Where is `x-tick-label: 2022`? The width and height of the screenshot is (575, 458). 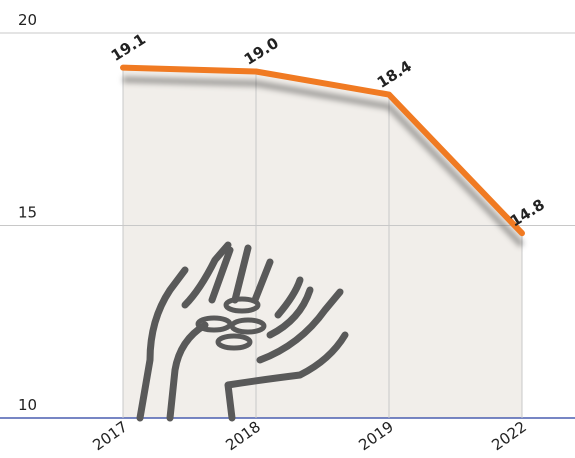
x-tick-label: 2022 is located at coordinates (509, 436).